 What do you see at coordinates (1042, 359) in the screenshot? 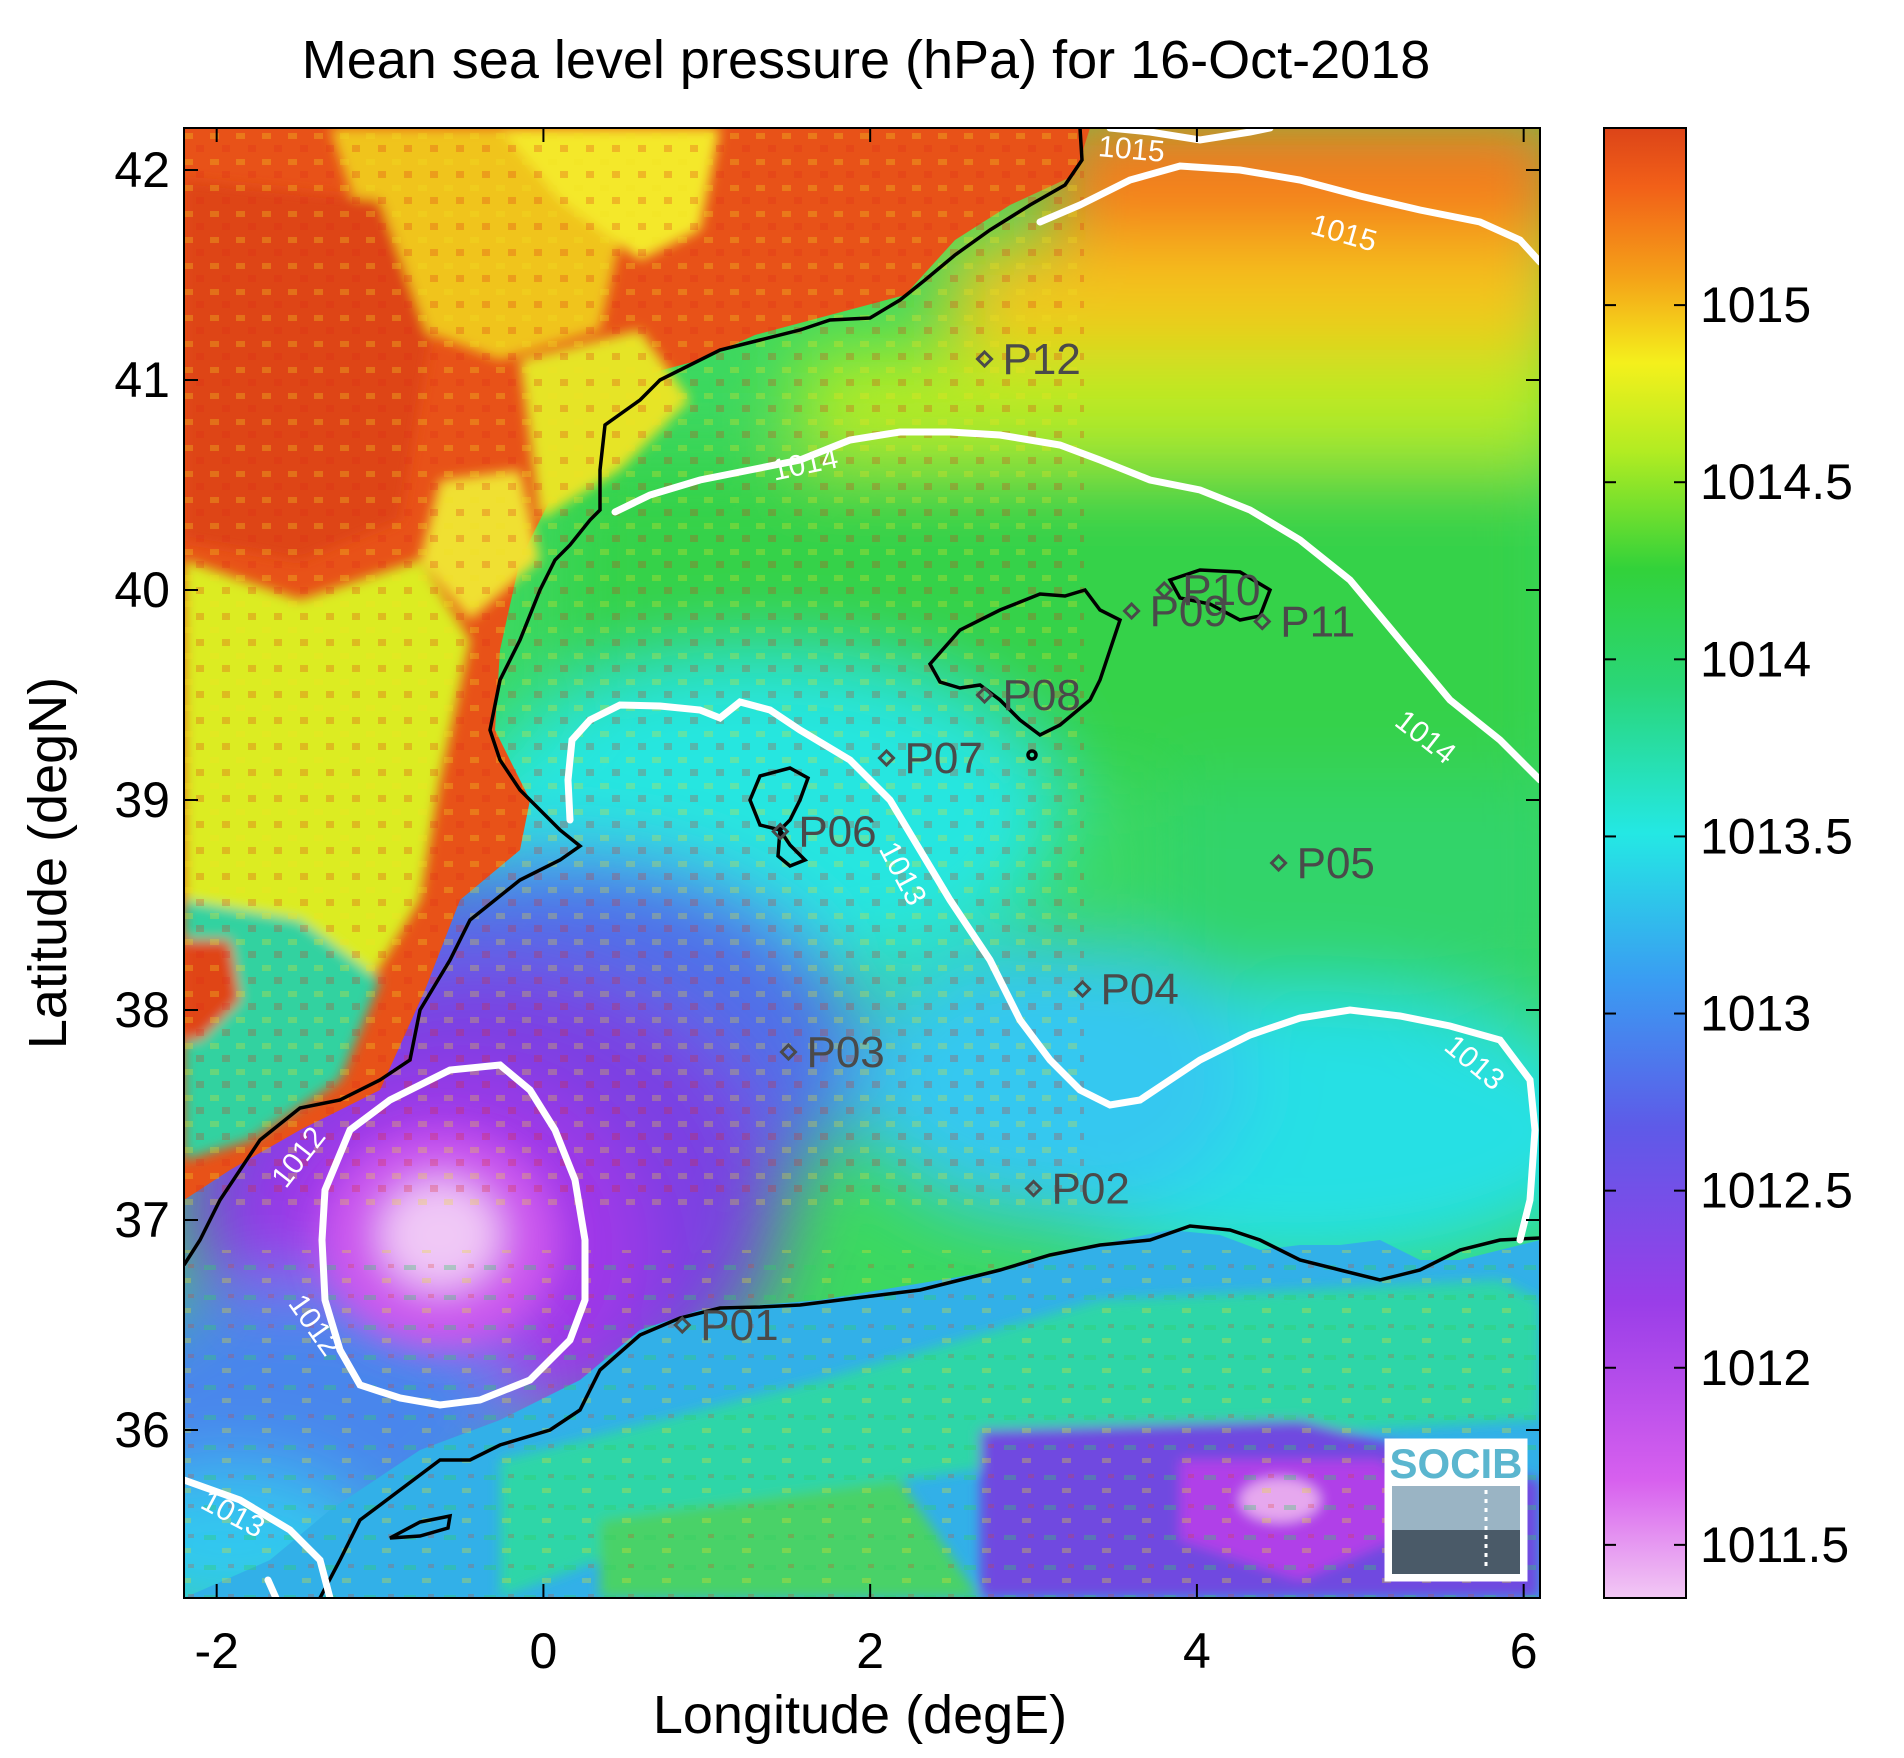
I see `station-label: P12` at bounding box center [1042, 359].